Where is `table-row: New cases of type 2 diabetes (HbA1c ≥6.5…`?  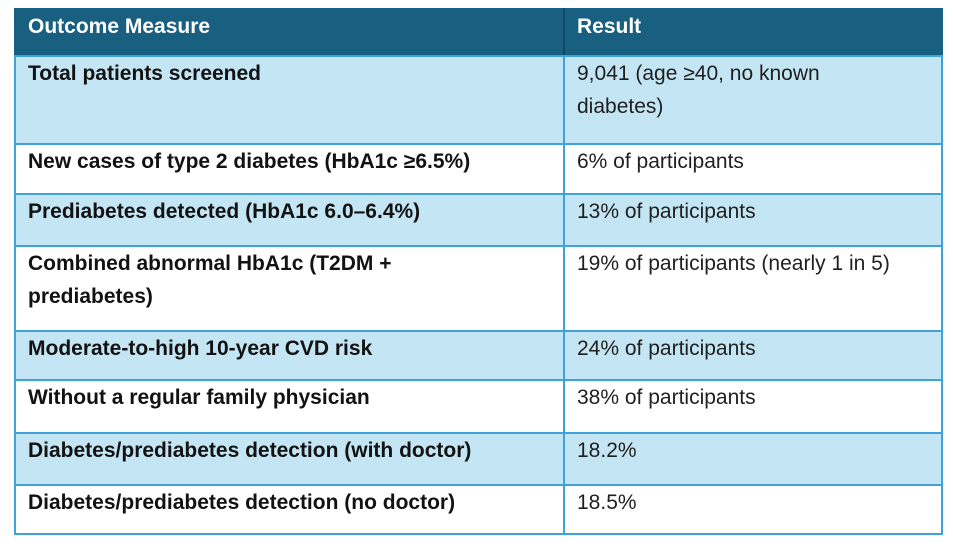
table-row: New cases of type 2 diabetes (HbA1c ≥6.5… is located at coordinates (478, 169).